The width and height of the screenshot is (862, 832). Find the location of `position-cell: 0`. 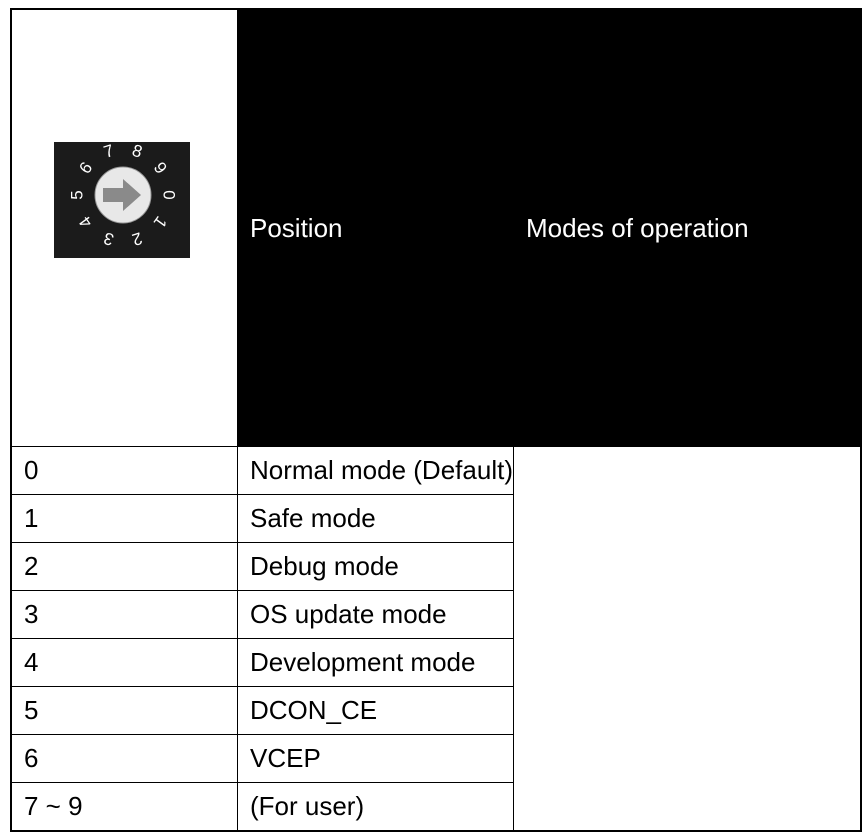

position-cell: 0 is located at coordinates (124, 470).